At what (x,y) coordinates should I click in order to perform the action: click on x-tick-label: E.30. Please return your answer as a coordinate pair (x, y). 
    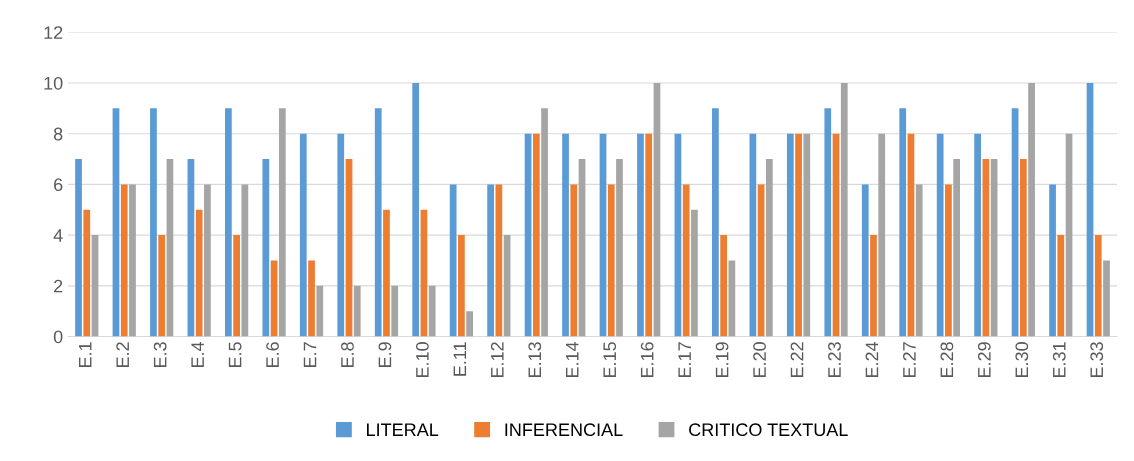
    Looking at the image, I should click on (1022, 360).